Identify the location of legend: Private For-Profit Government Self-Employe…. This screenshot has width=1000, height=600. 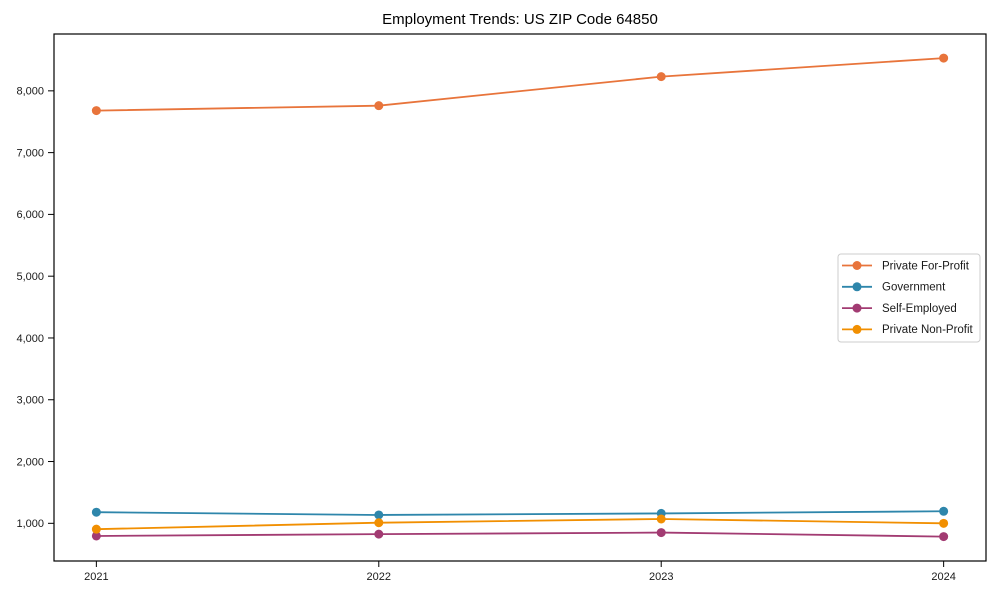
(909, 298).